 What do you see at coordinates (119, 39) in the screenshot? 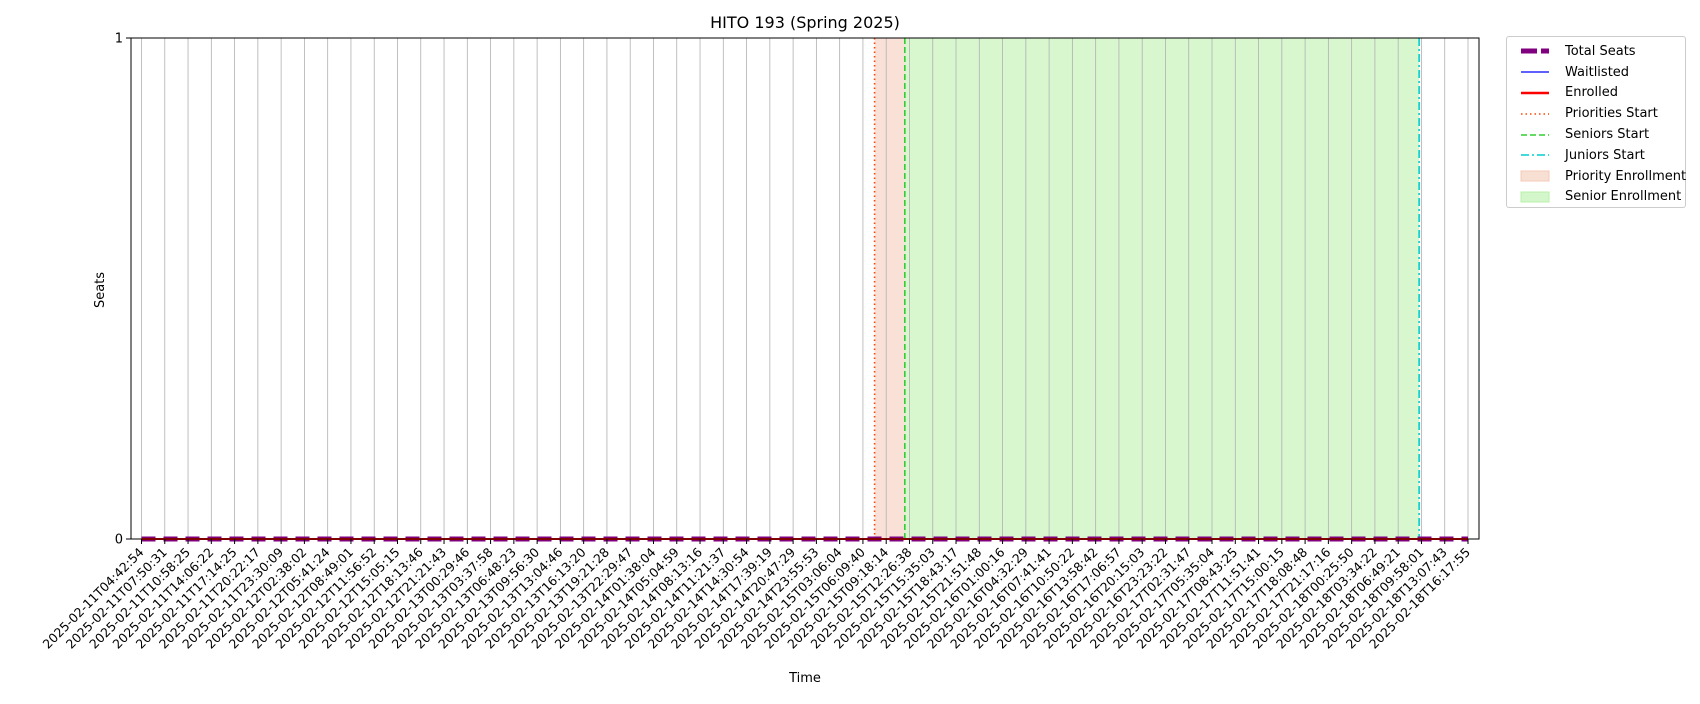
I see `y-tick-label: 1` at bounding box center [119, 39].